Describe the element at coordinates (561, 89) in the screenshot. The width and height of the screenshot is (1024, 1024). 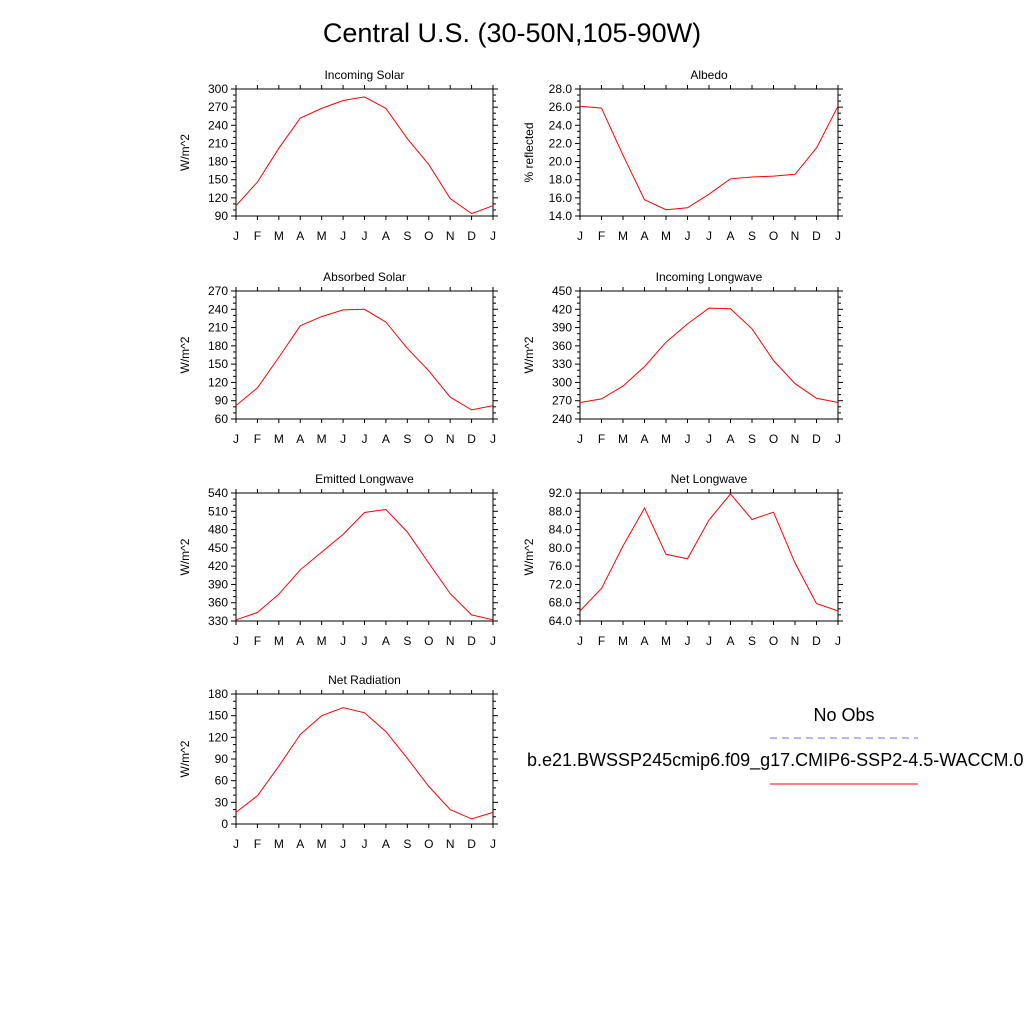
I see `y-tick-label: 28.0` at that location.